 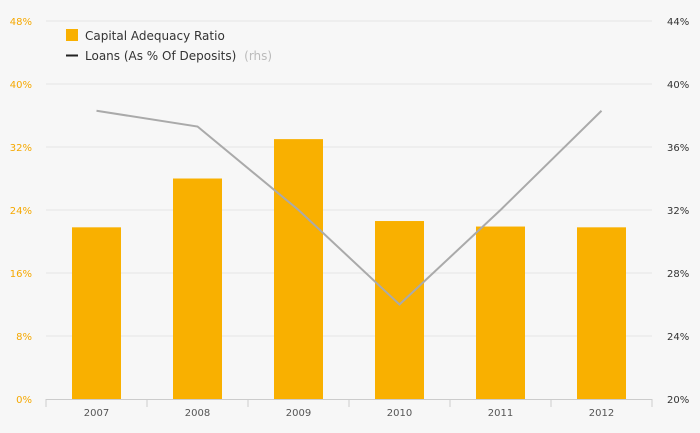 I want to click on y-left-tick-label: 16%, so click(x=21, y=274).